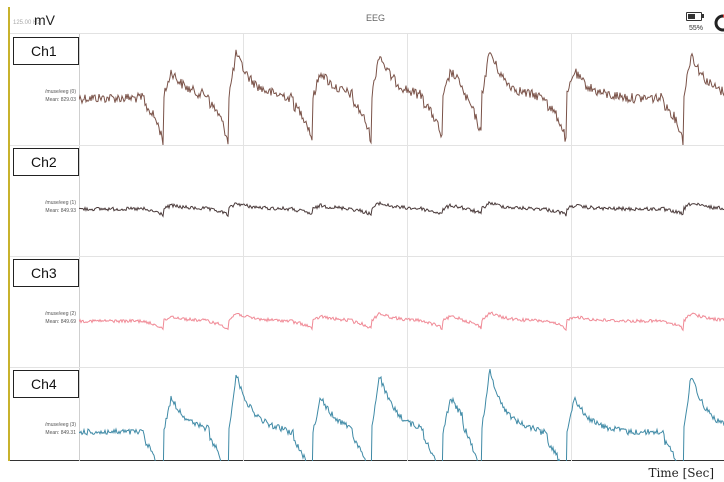 The image size is (724, 482). Describe the element at coordinates (718, 23) in the screenshot. I see `gauge-icon` at that location.